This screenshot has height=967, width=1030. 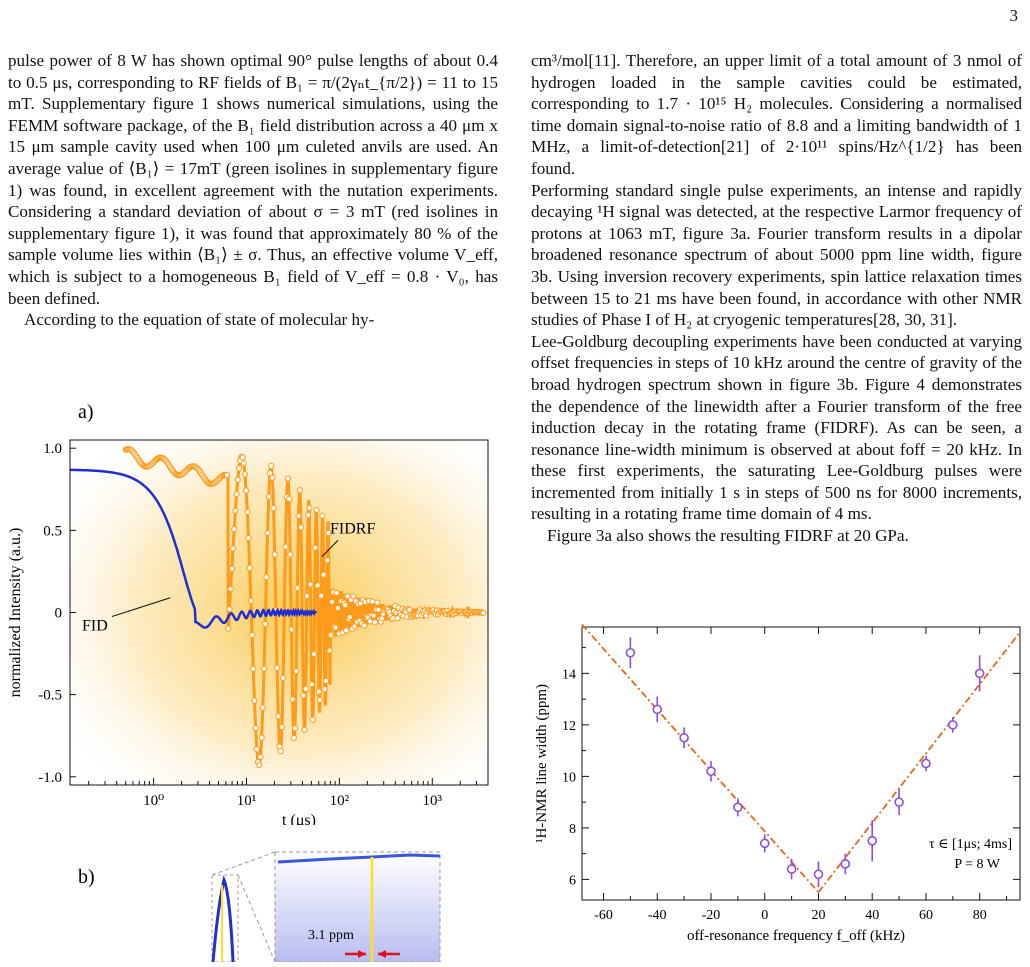 What do you see at coordinates (433, 801) in the screenshot?
I see `figure-3a-x-tick-label: 10³` at bounding box center [433, 801].